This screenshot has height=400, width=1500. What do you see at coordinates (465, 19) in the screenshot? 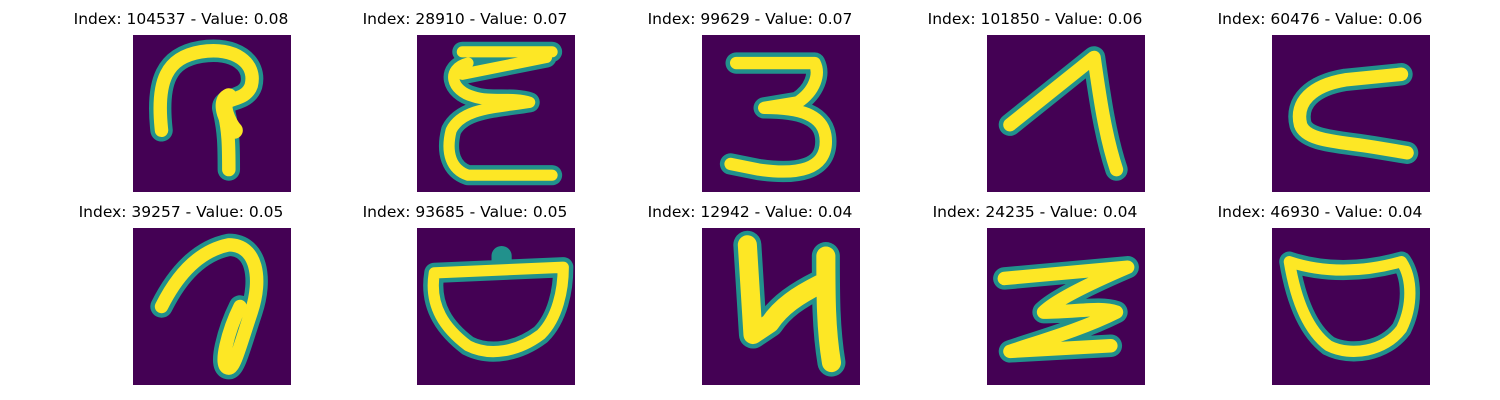
I see `subplot-title: Index: 28910 - Value: 0.07` at bounding box center [465, 19].